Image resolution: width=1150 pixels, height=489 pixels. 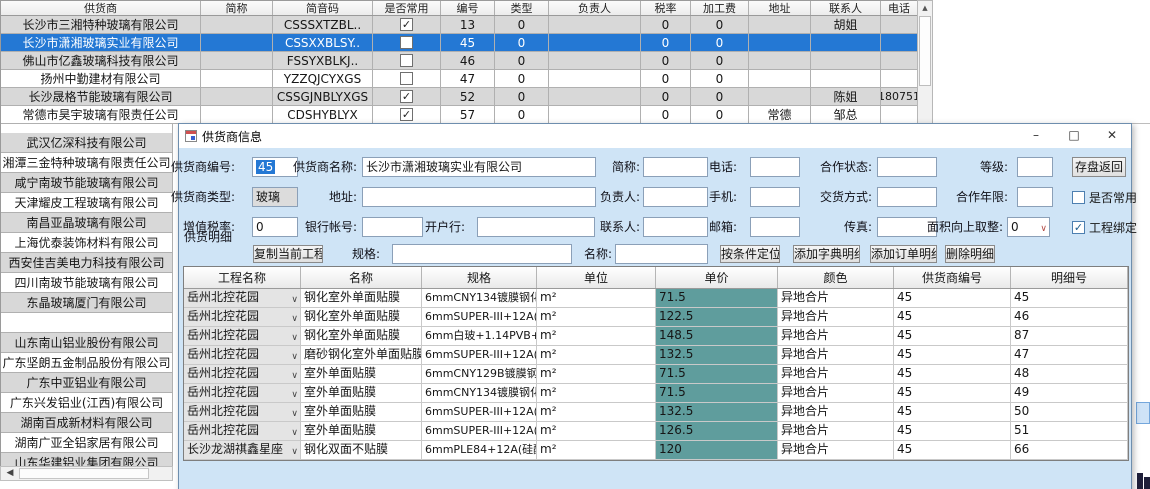 I want to click on supplier-list-item: 广东兴发铝业(江西)有限公司, so click(x=87, y=403).